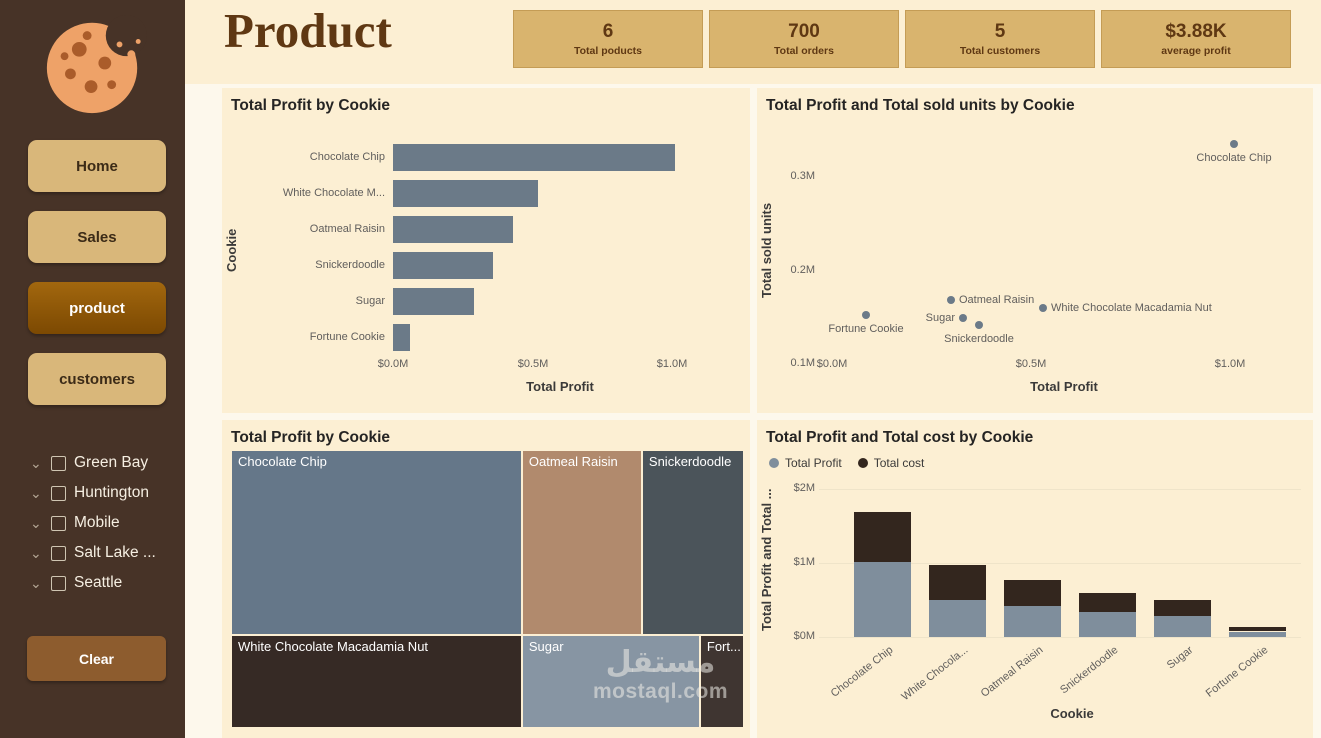 This screenshot has height=738, width=1321. I want to click on x-axis-title: Cookie, so click(1072, 713).